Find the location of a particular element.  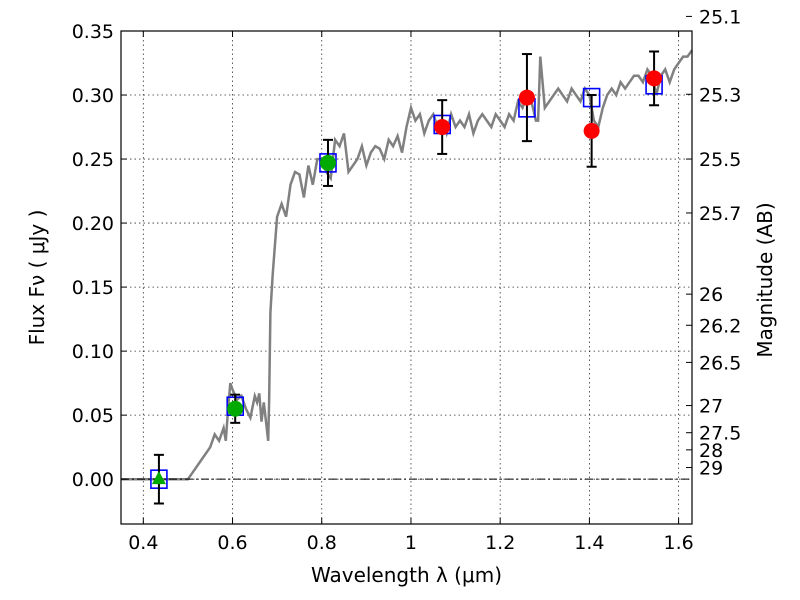

right-tick-label: 26.2 is located at coordinates (720, 326).